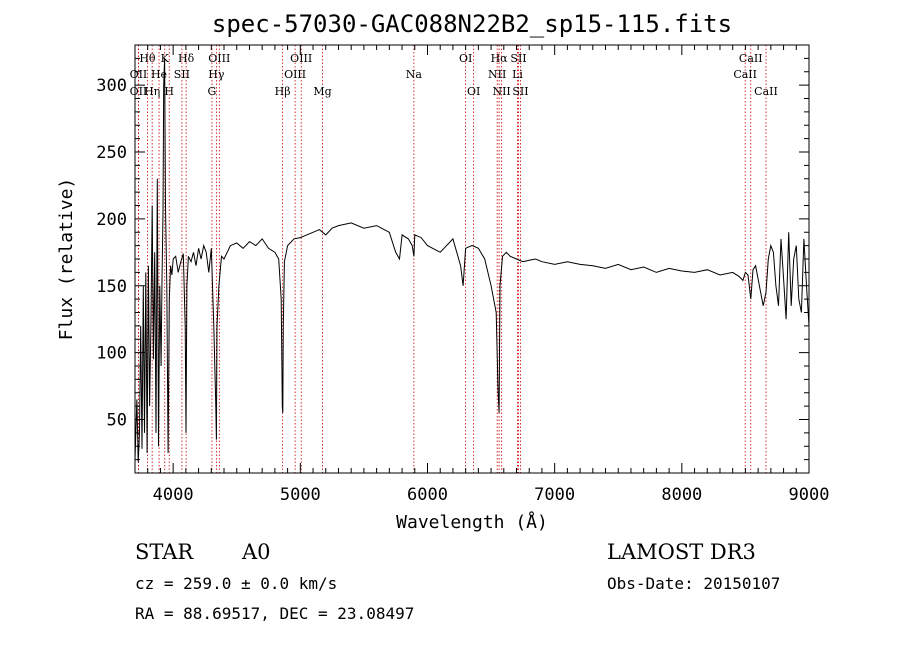  What do you see at coordinates (117, 421) in the screenshot?
I see `y-tick-label: 50` at bounding box center [117, 421].